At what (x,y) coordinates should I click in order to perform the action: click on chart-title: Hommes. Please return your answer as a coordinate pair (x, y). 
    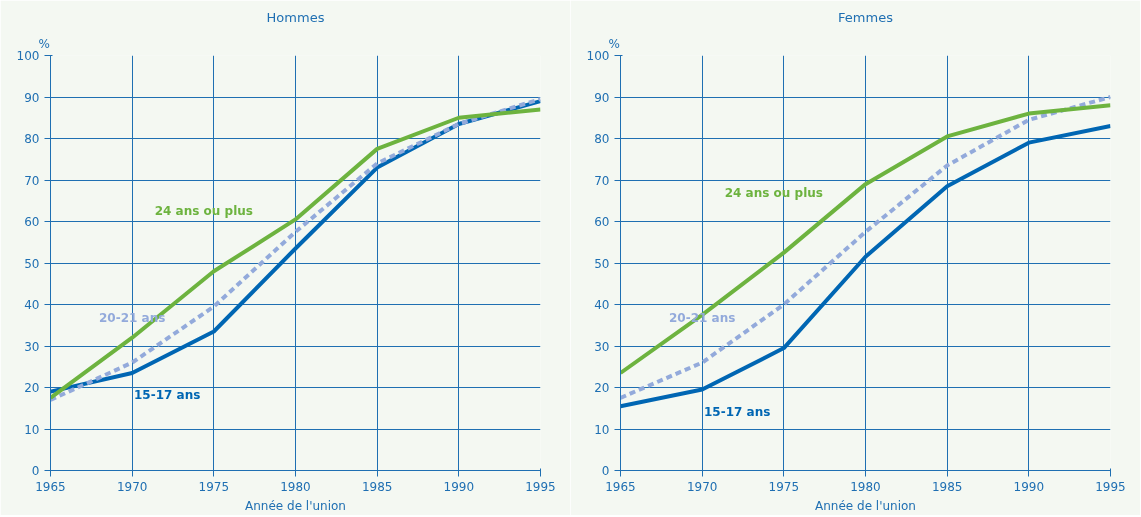
    Looking at the image, I should click on (295, 17).